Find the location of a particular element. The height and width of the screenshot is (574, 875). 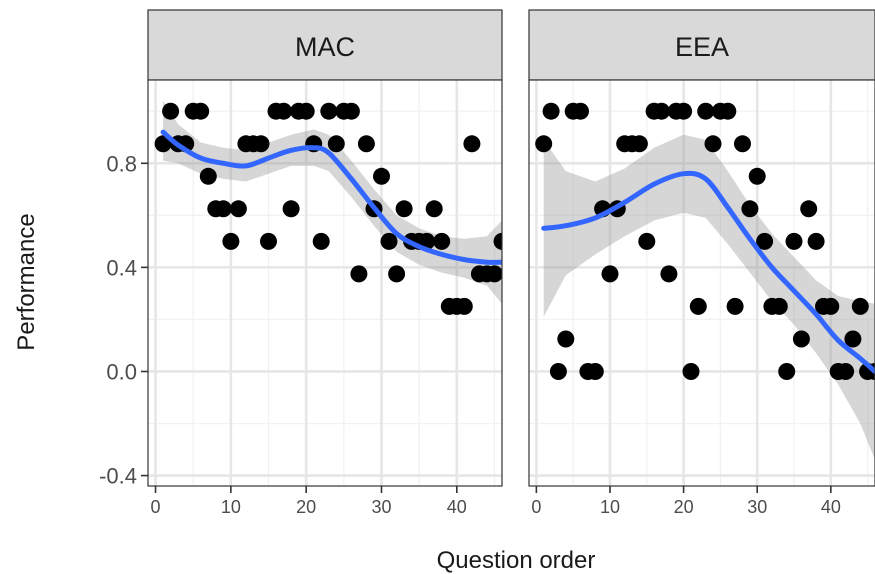

points is located at coordinates (328, 208).